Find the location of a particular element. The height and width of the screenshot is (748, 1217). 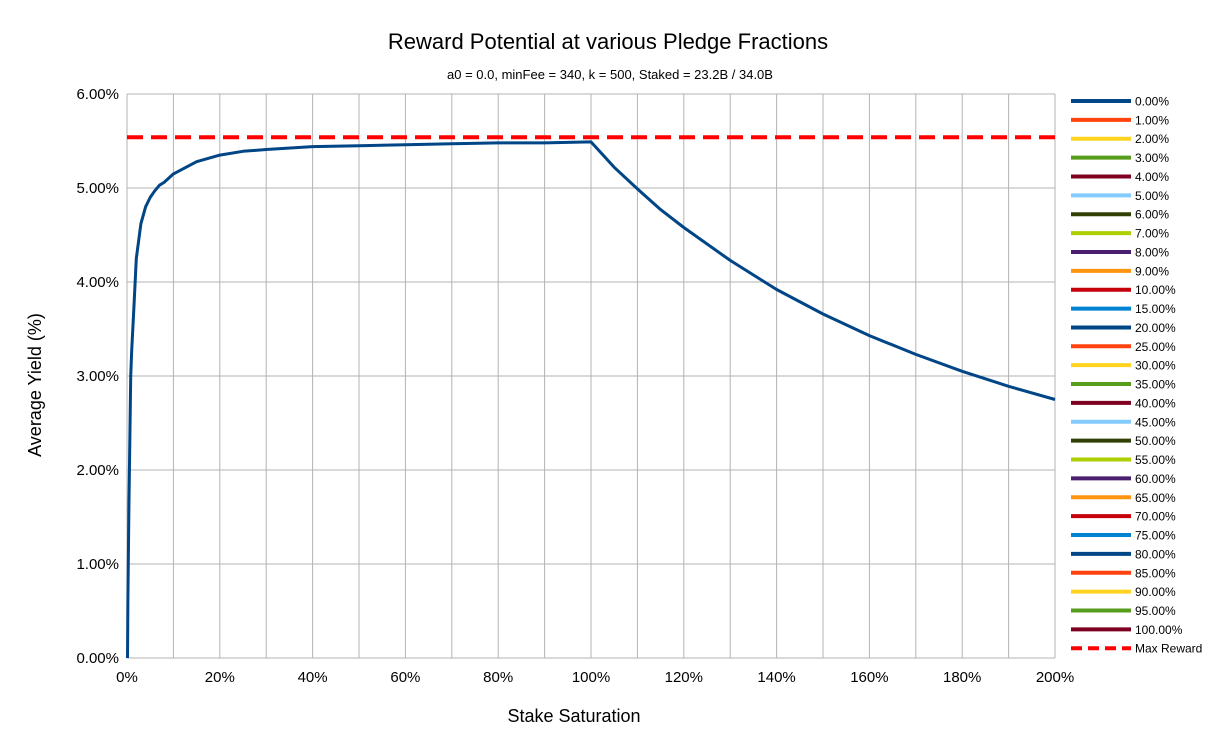

legend-label: 8.00% is located at coordinates (1152, 252).